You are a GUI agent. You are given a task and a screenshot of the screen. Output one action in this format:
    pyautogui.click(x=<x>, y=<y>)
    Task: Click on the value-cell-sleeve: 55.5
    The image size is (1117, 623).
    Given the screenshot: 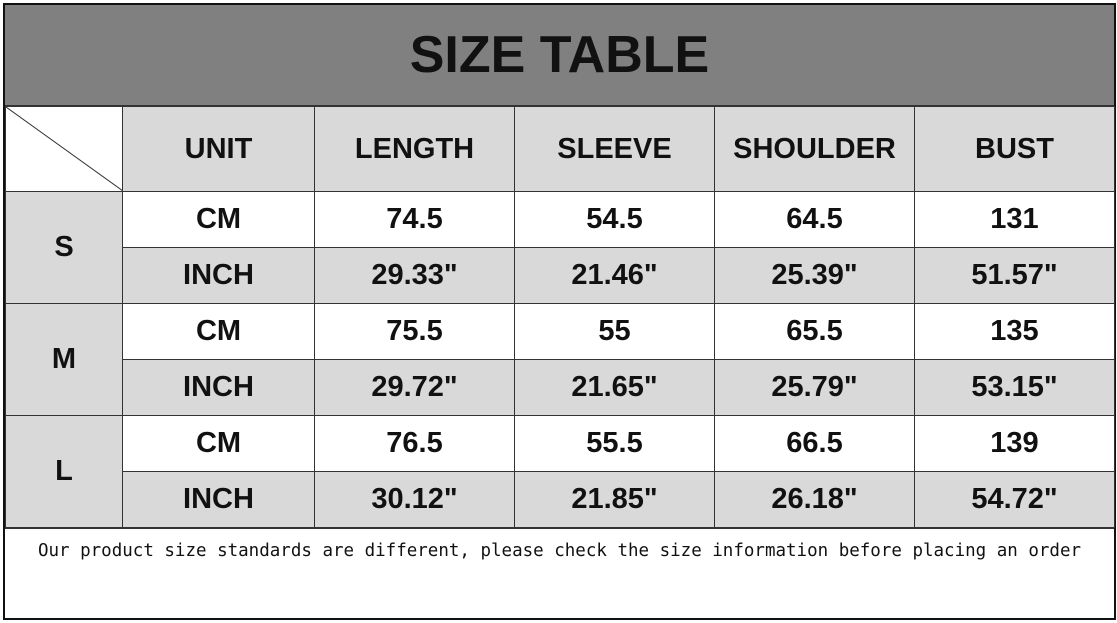 What is the action you would take?
    pyautogui.click(x=614, y=443)
    